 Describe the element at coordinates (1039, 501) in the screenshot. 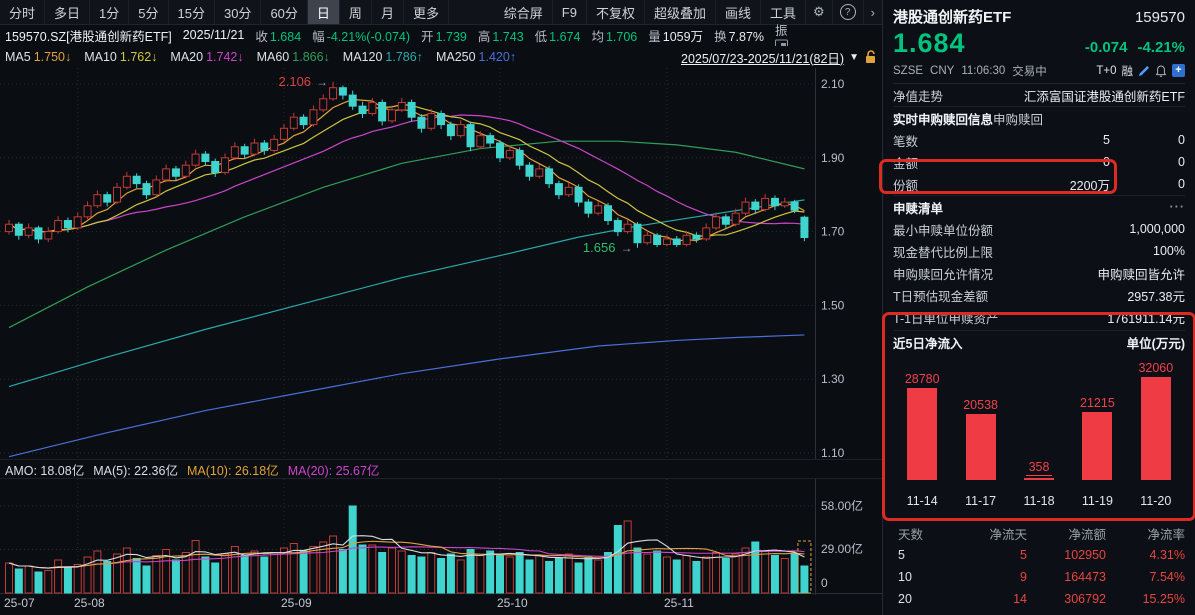

I see `netflow-date-labels: 11-14 11-17 11-18 11-19 11-20` at that location.